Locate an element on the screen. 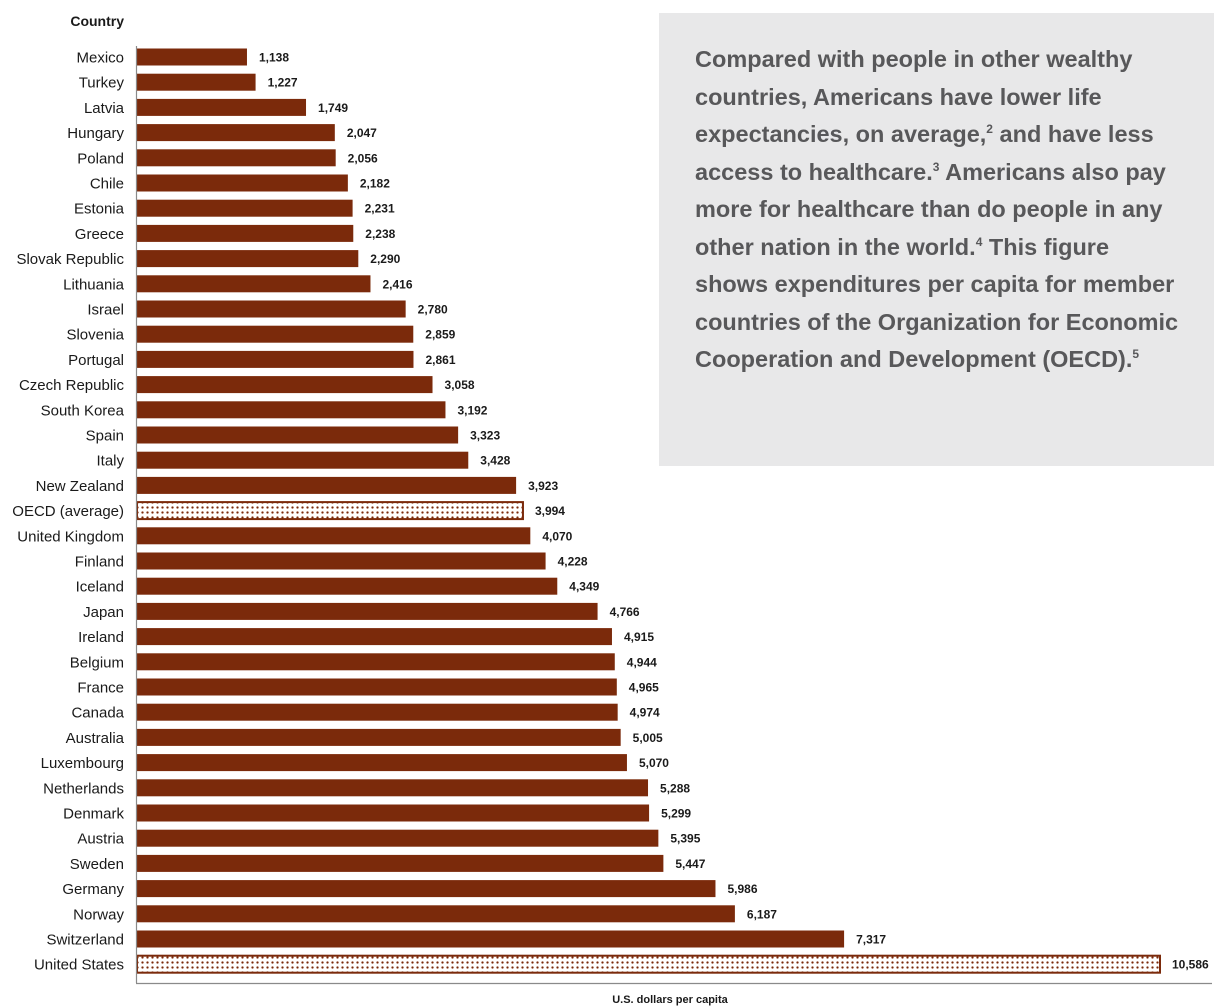 The width and height of the screenshot is (1214, 1008). bar-czech-republic is located at coordinates (285, 385).